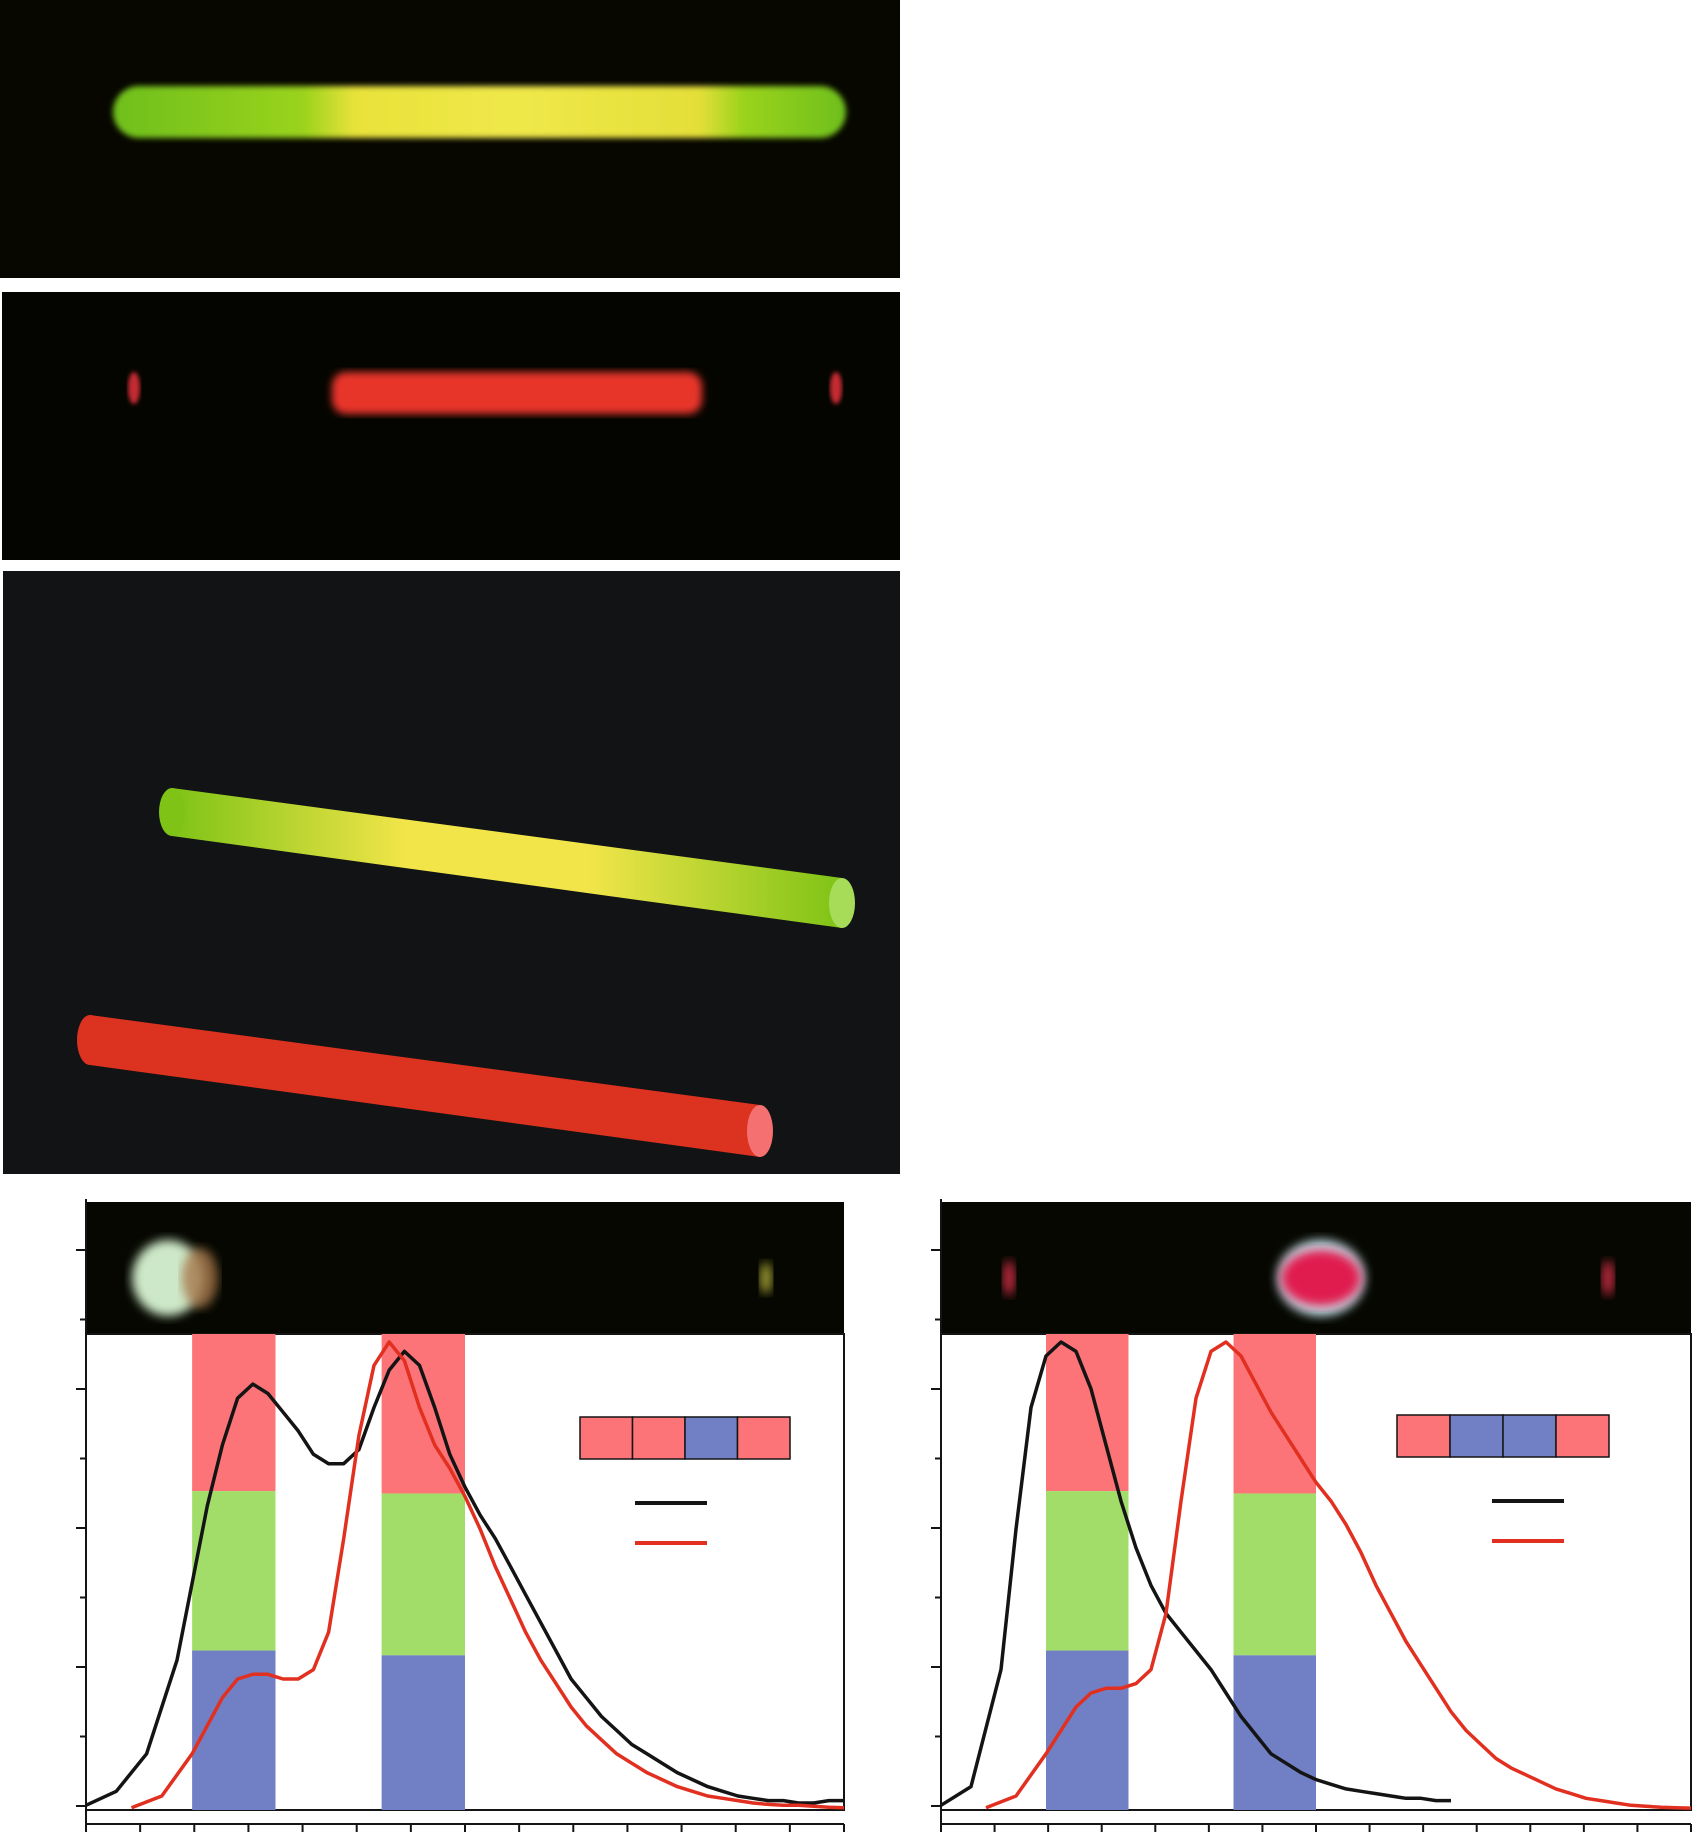 Image resolution: width=1699 pixels, height=1832 pixels. I want to click on photo-panel-a, so click(450, 139).